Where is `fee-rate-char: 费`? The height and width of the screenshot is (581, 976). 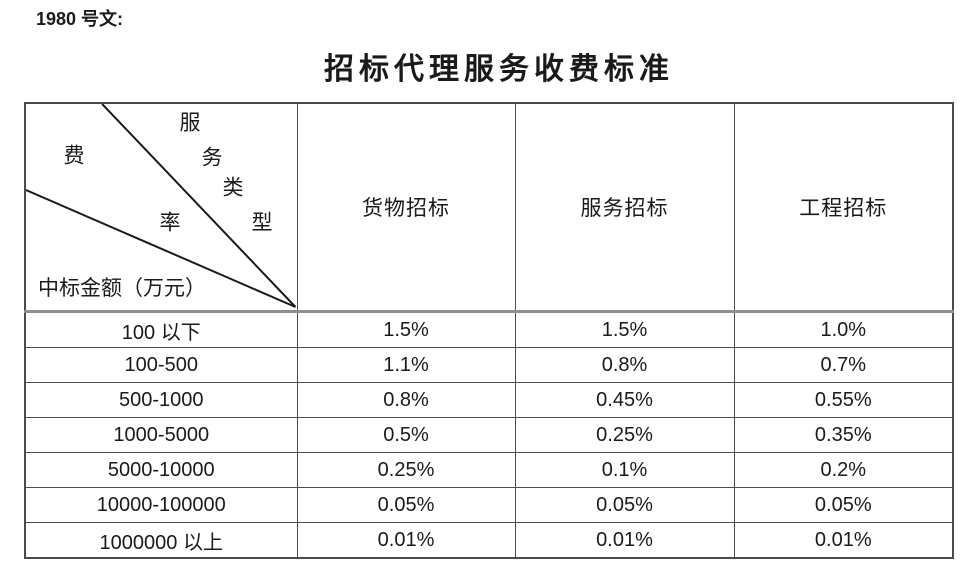 fee-rate-char: 费 is located at coordinates (74, 155).